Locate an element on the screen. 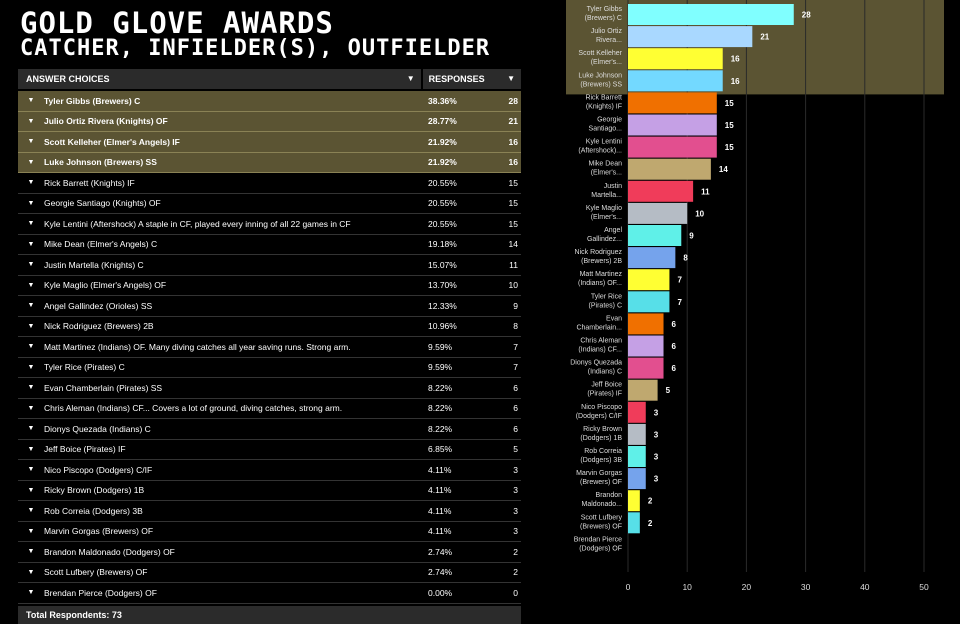 The width and height of the screenshot is (960, 624). data-label: 8 is located at coordinates (685, 258).